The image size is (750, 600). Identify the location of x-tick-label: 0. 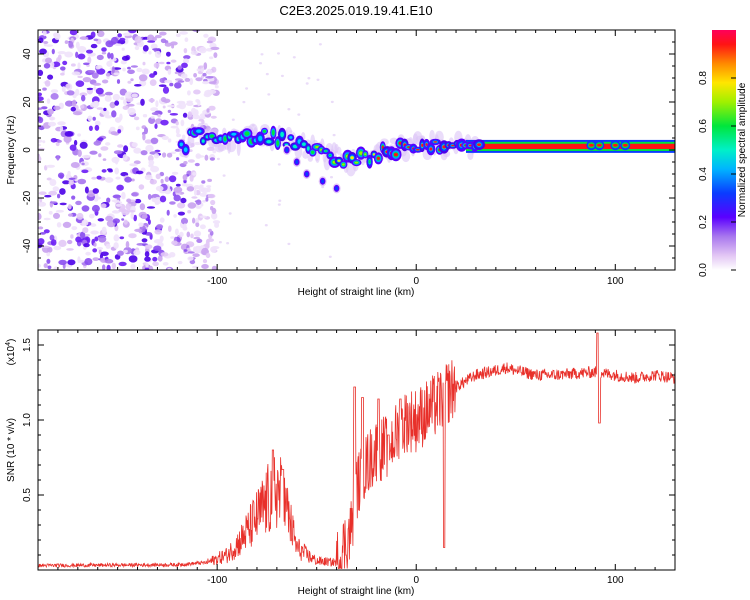
(416, 281).